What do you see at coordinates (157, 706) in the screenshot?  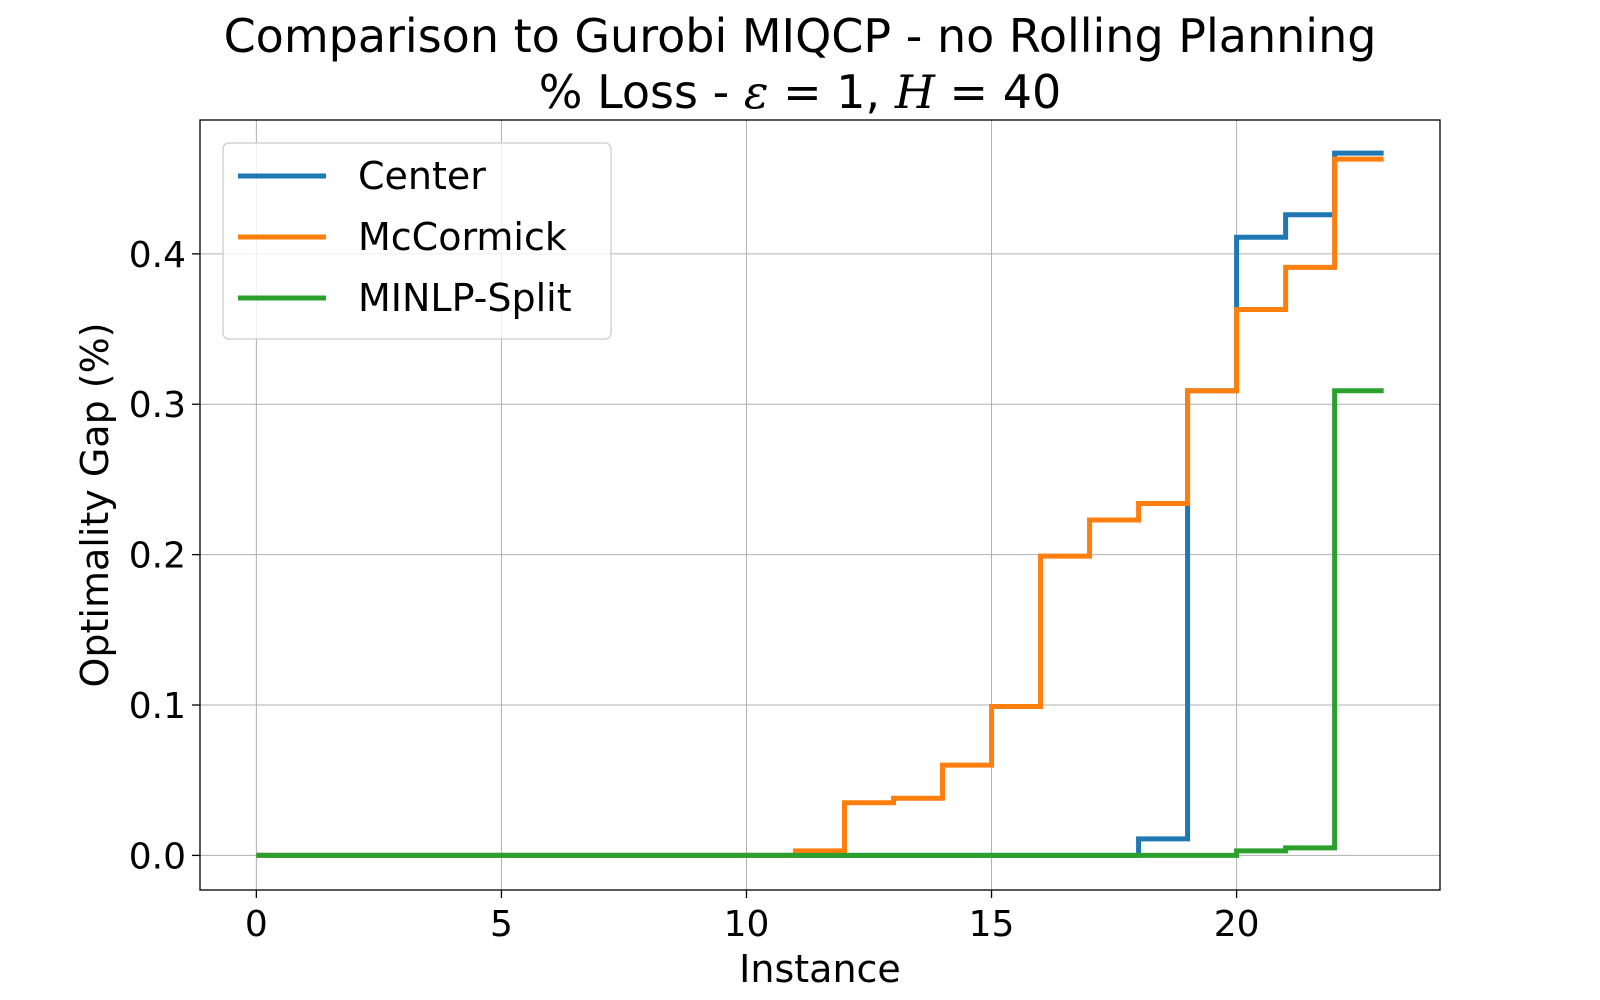 I see `y-tick-label: 0.1` at bounding box center [157, 706].